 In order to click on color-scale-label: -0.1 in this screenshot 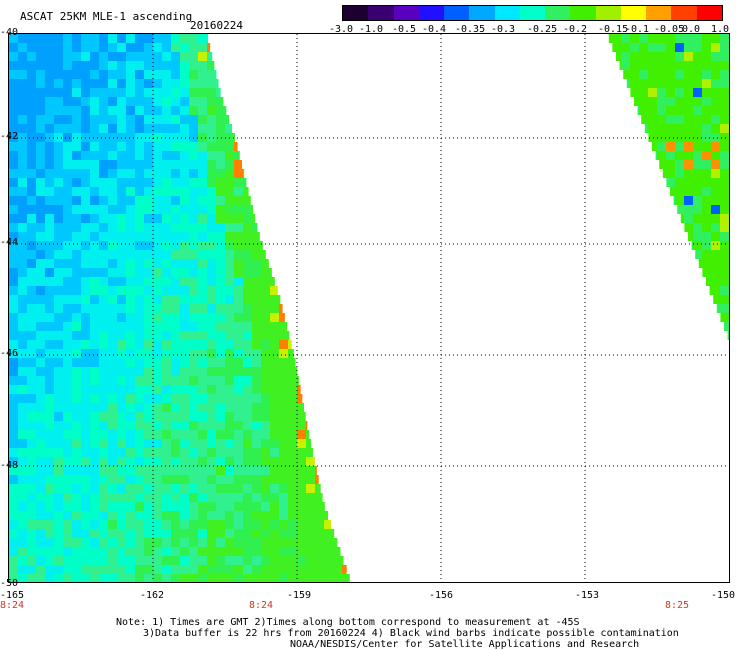, I will do `click(637, 29)`.